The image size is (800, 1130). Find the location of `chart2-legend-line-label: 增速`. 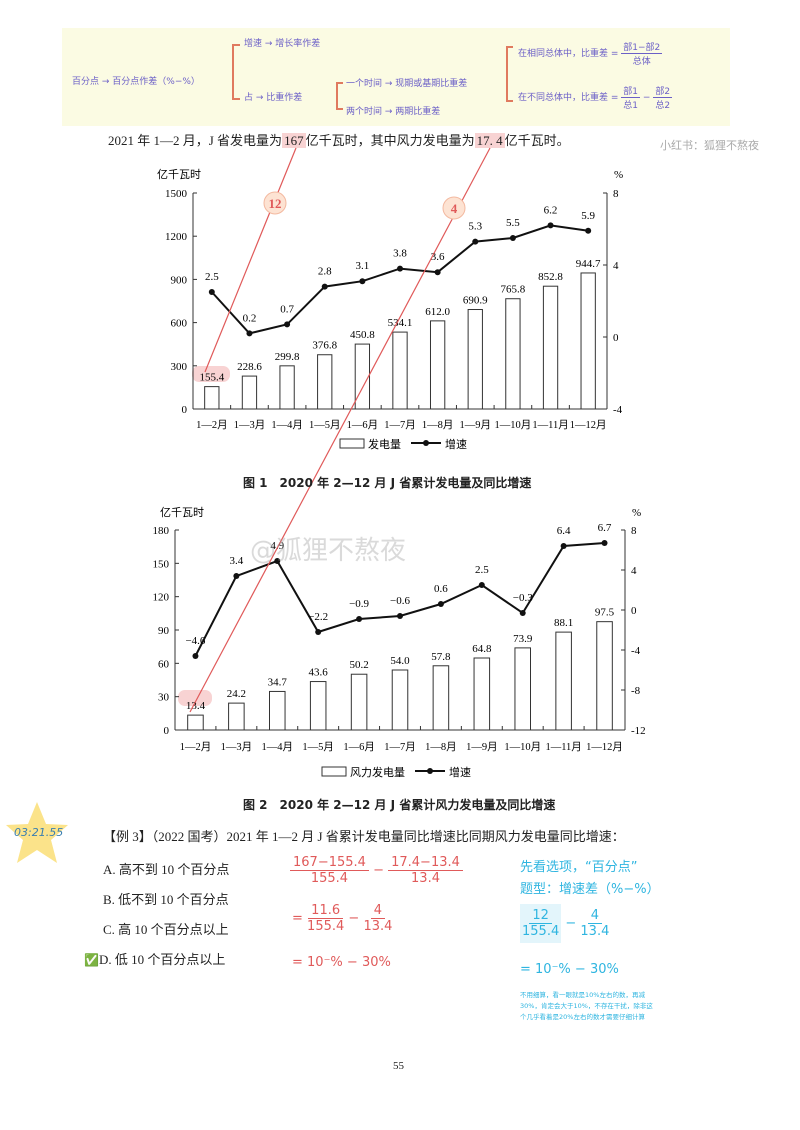

chart2-legend-line-label: 增速 is located at coordinates (460, 772).